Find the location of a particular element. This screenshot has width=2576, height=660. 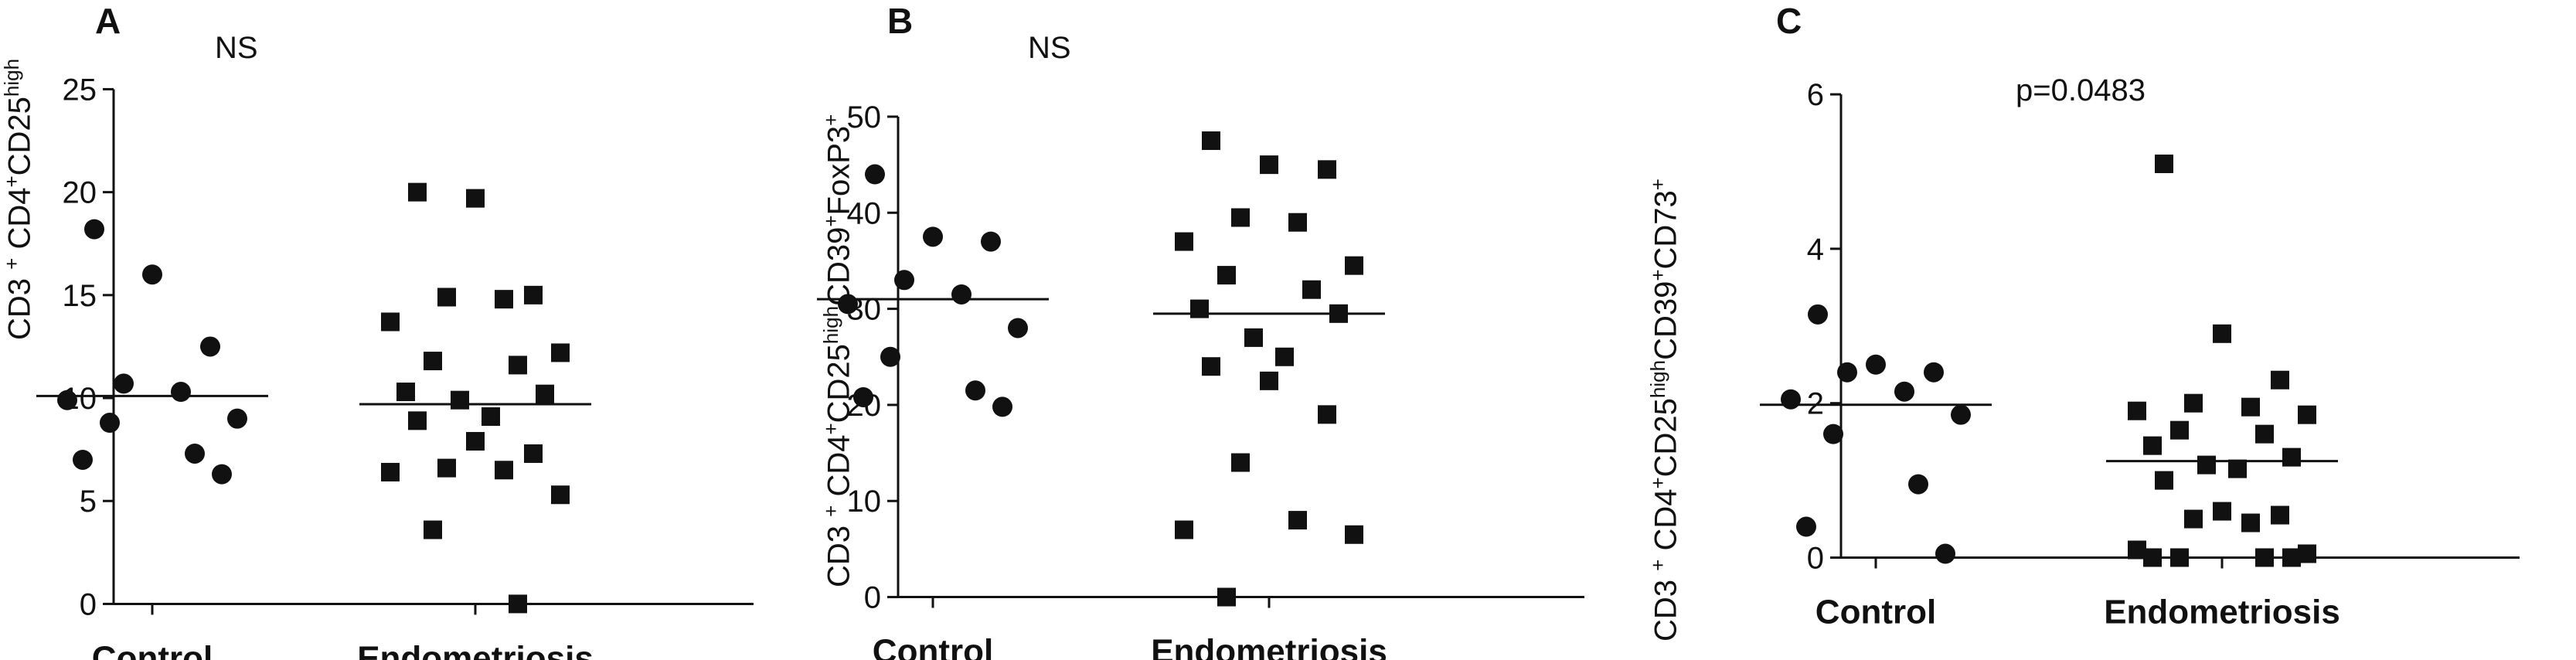

panel-letter-c: C is located at coordinates (1789, 21).